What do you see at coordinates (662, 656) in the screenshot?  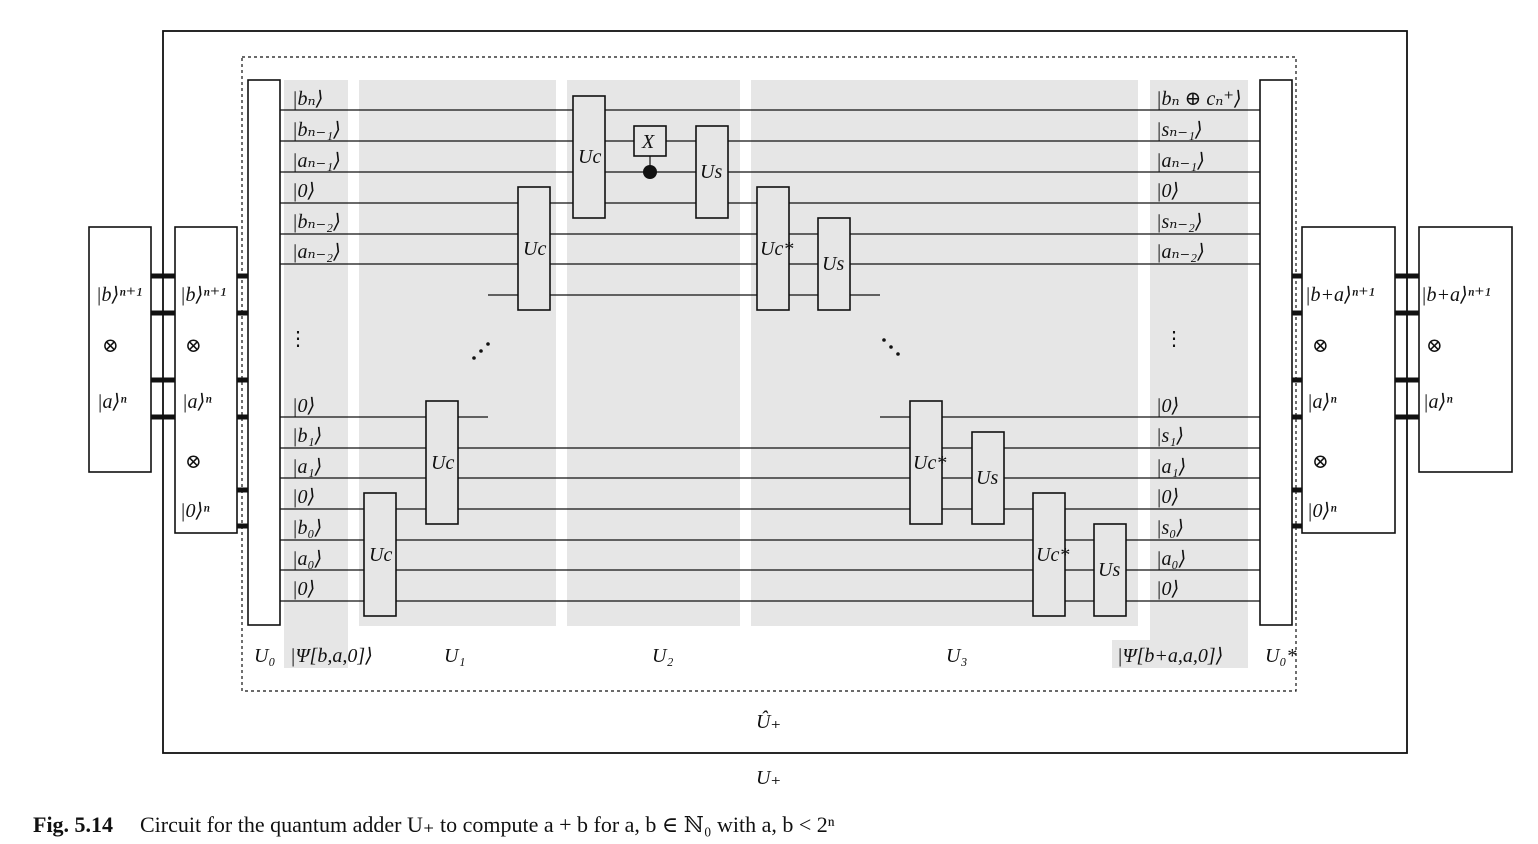 I see `label-u2: U₂` at bounding box center [662, 656].